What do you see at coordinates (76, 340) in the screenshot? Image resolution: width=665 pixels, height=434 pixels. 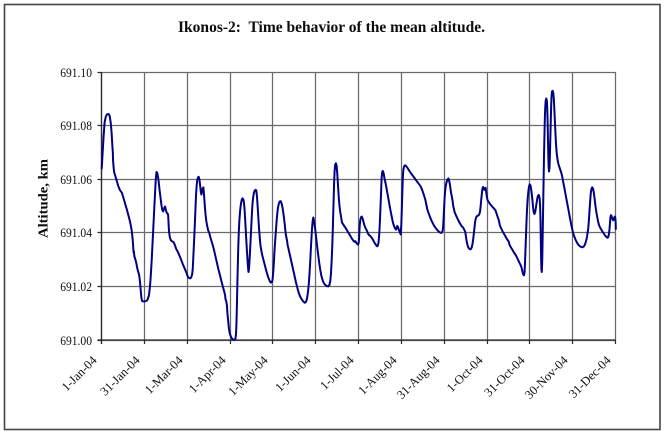 I see `svg-text: 691.00` at bounding box center [76, 340].